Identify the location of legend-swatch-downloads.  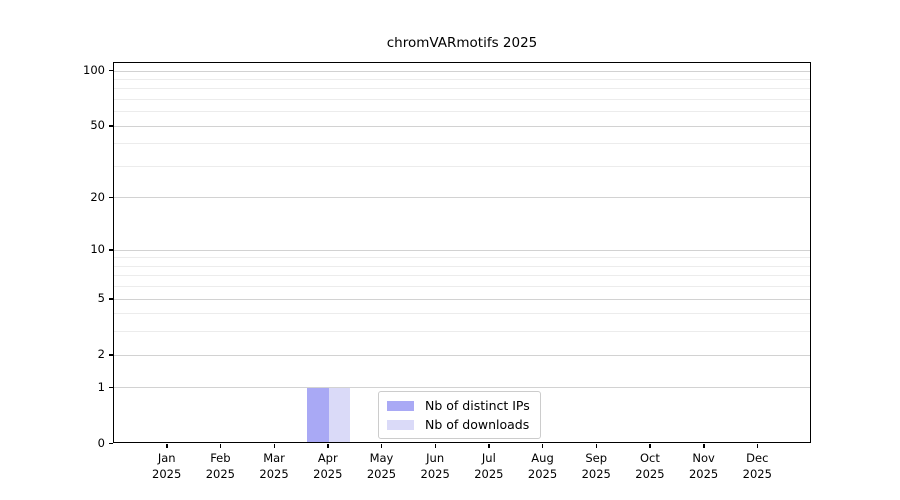
(400, 424).